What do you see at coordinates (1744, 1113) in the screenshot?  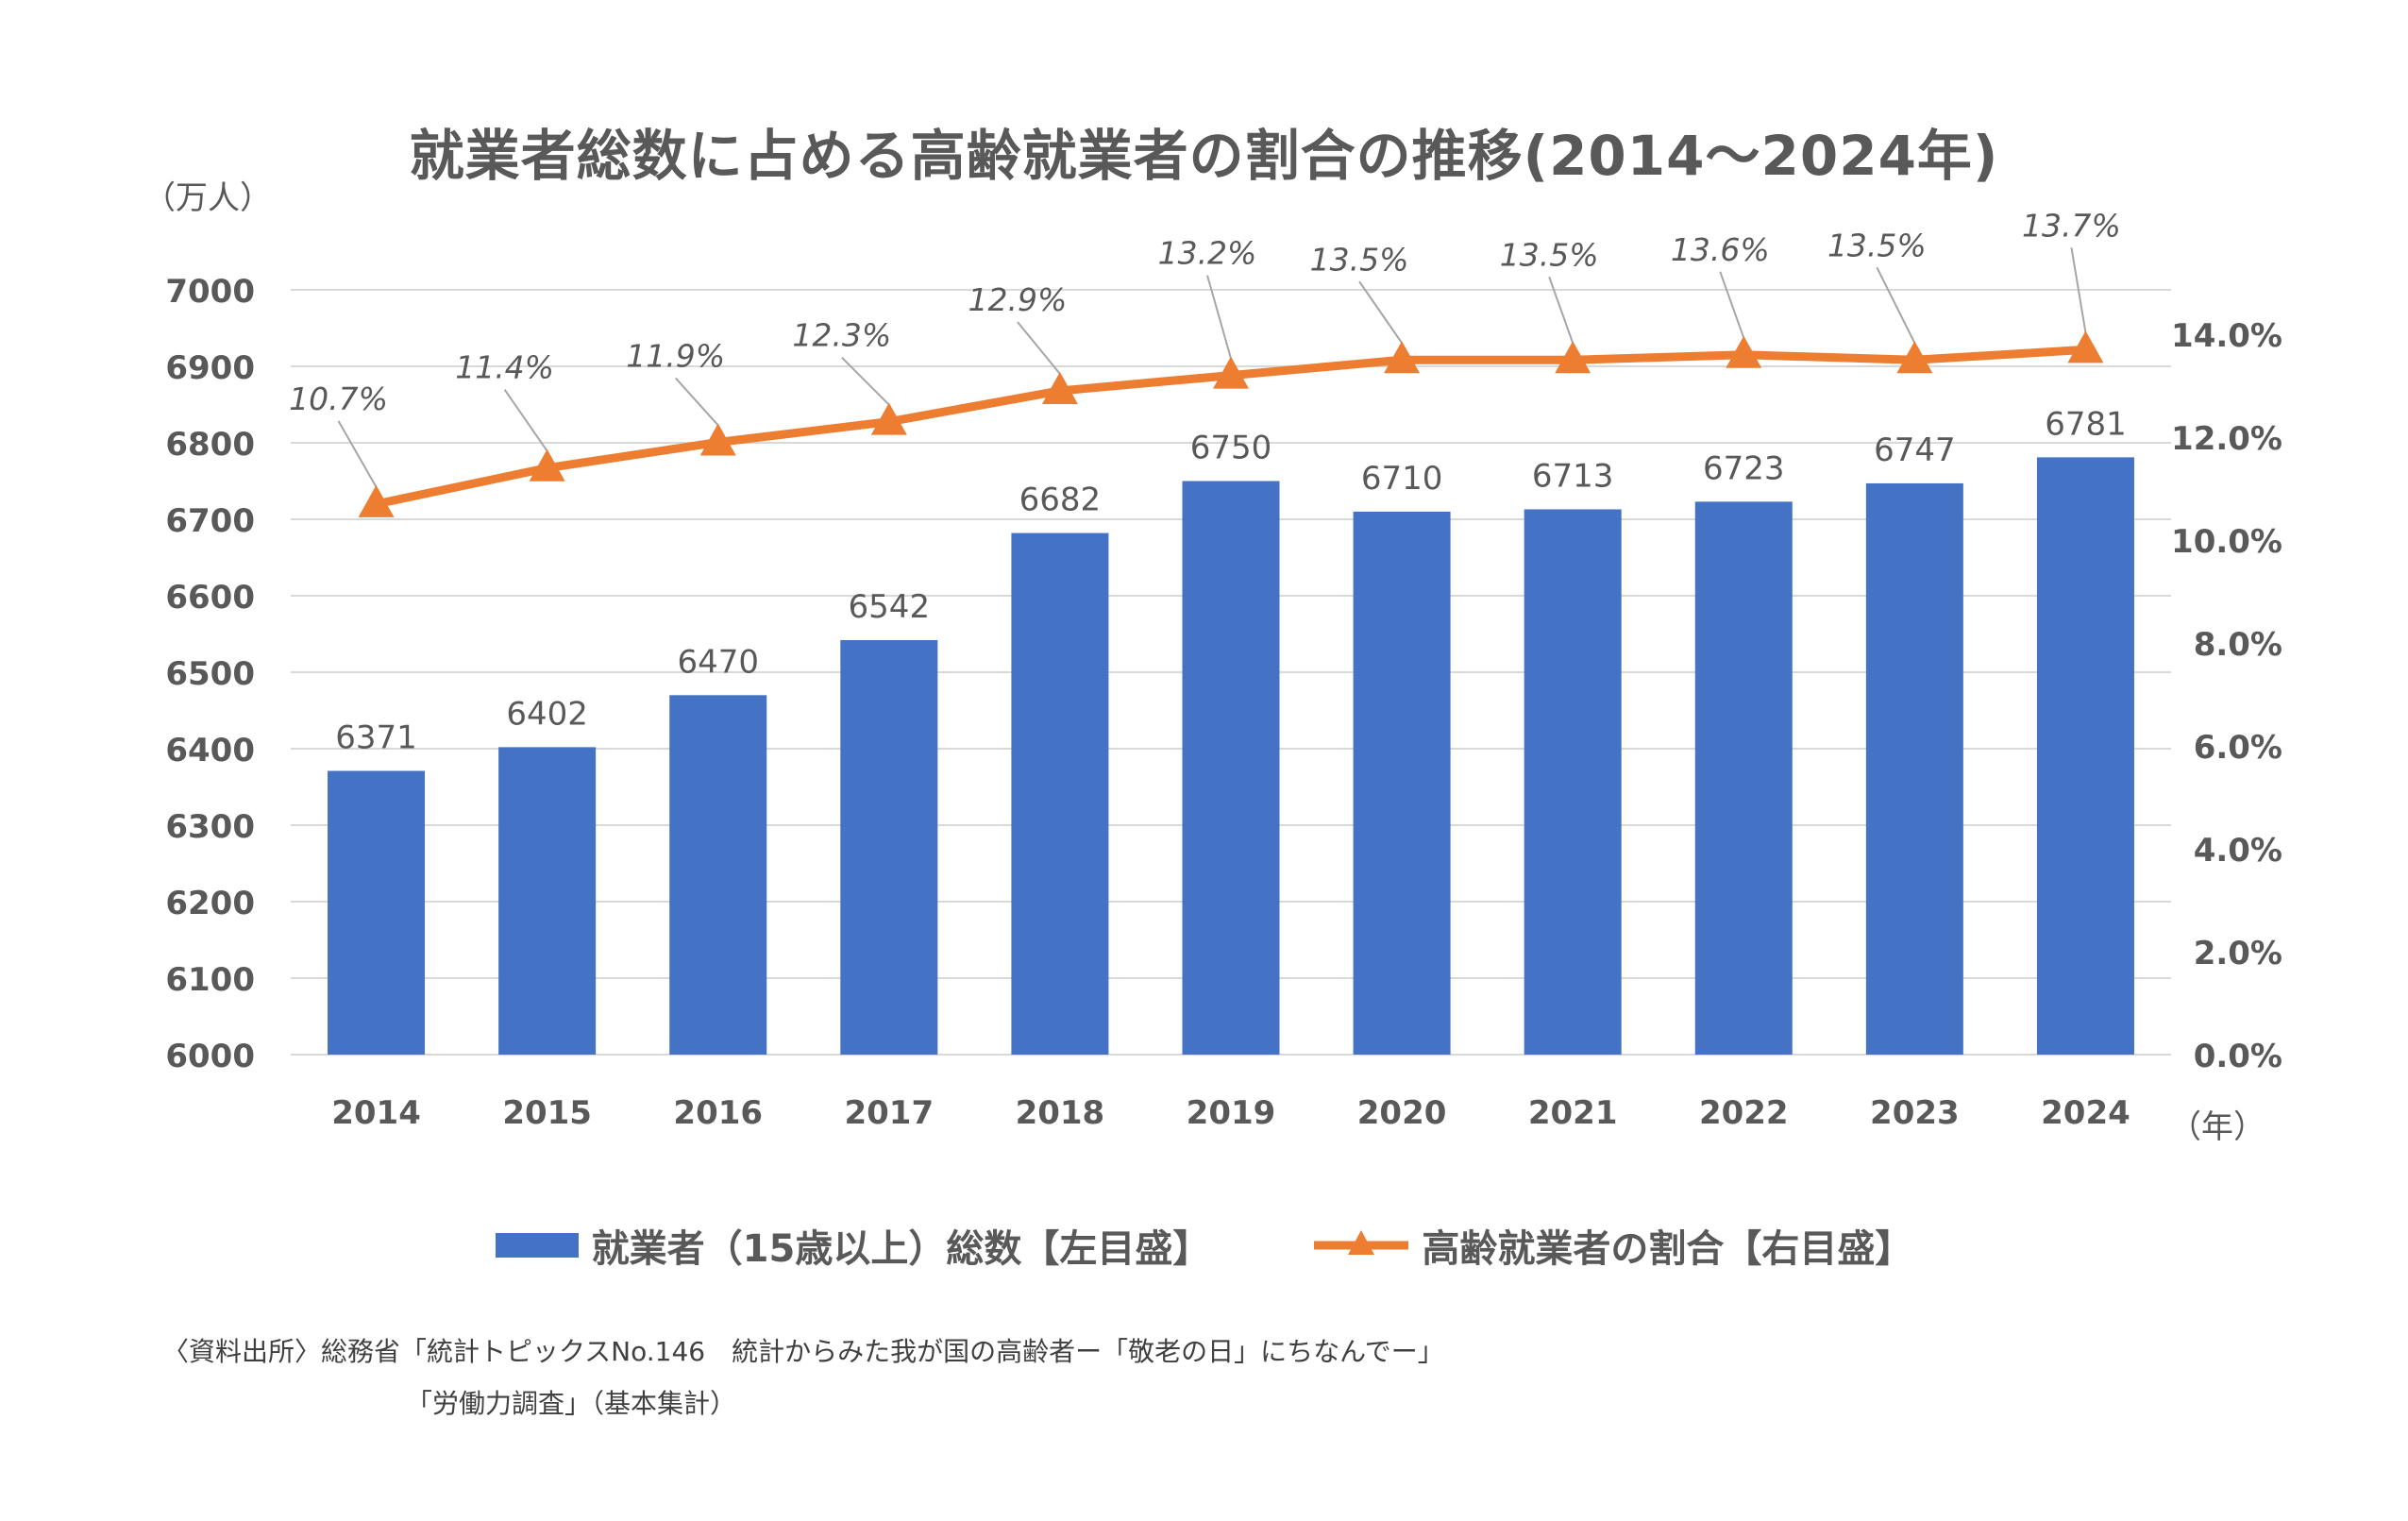 I see `x-tick-label: 2022` at bounding box center [1744, 1113].